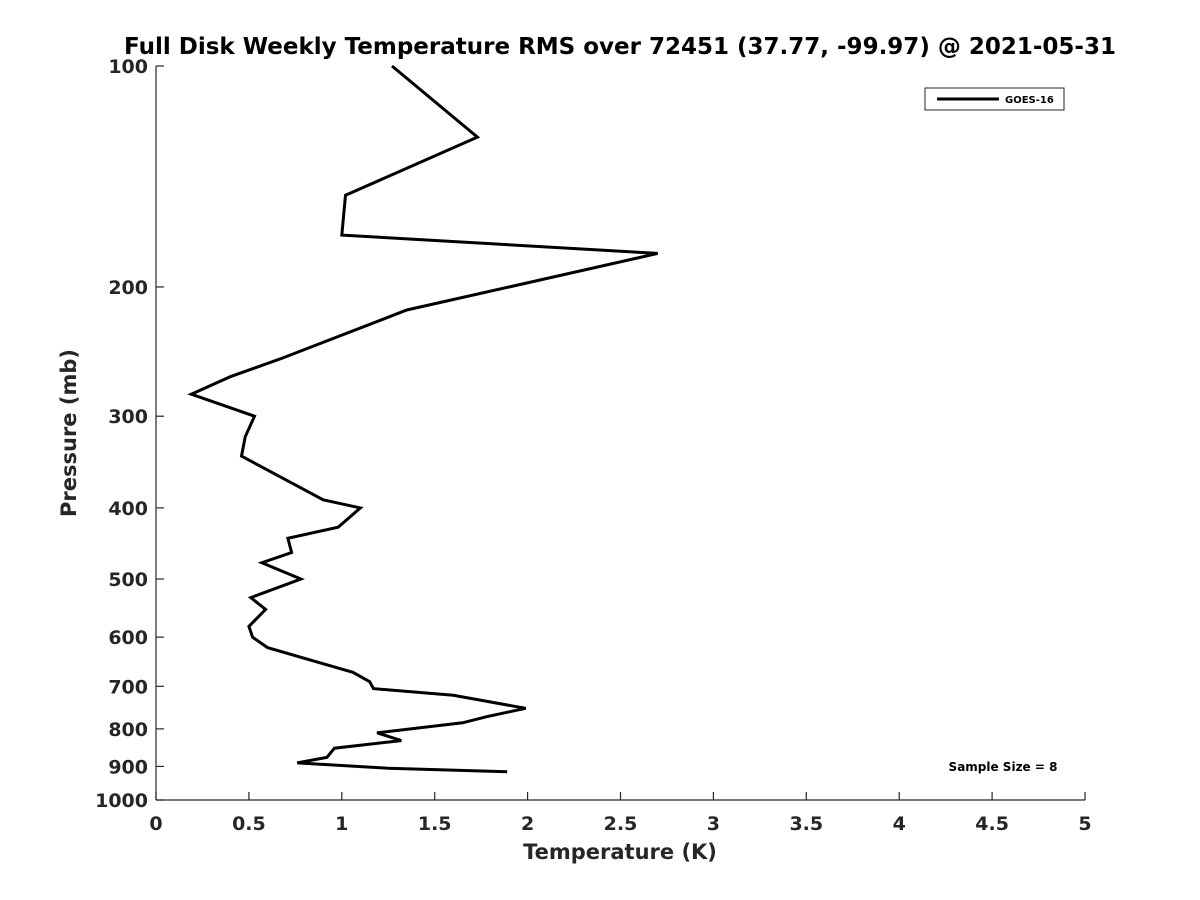 The height and width of the screenshot is (900, 1200). What do you see at coordinates (899, 824) in the screenshot?
I see `x-tick-label: 4` at bounding box center [899, 824].